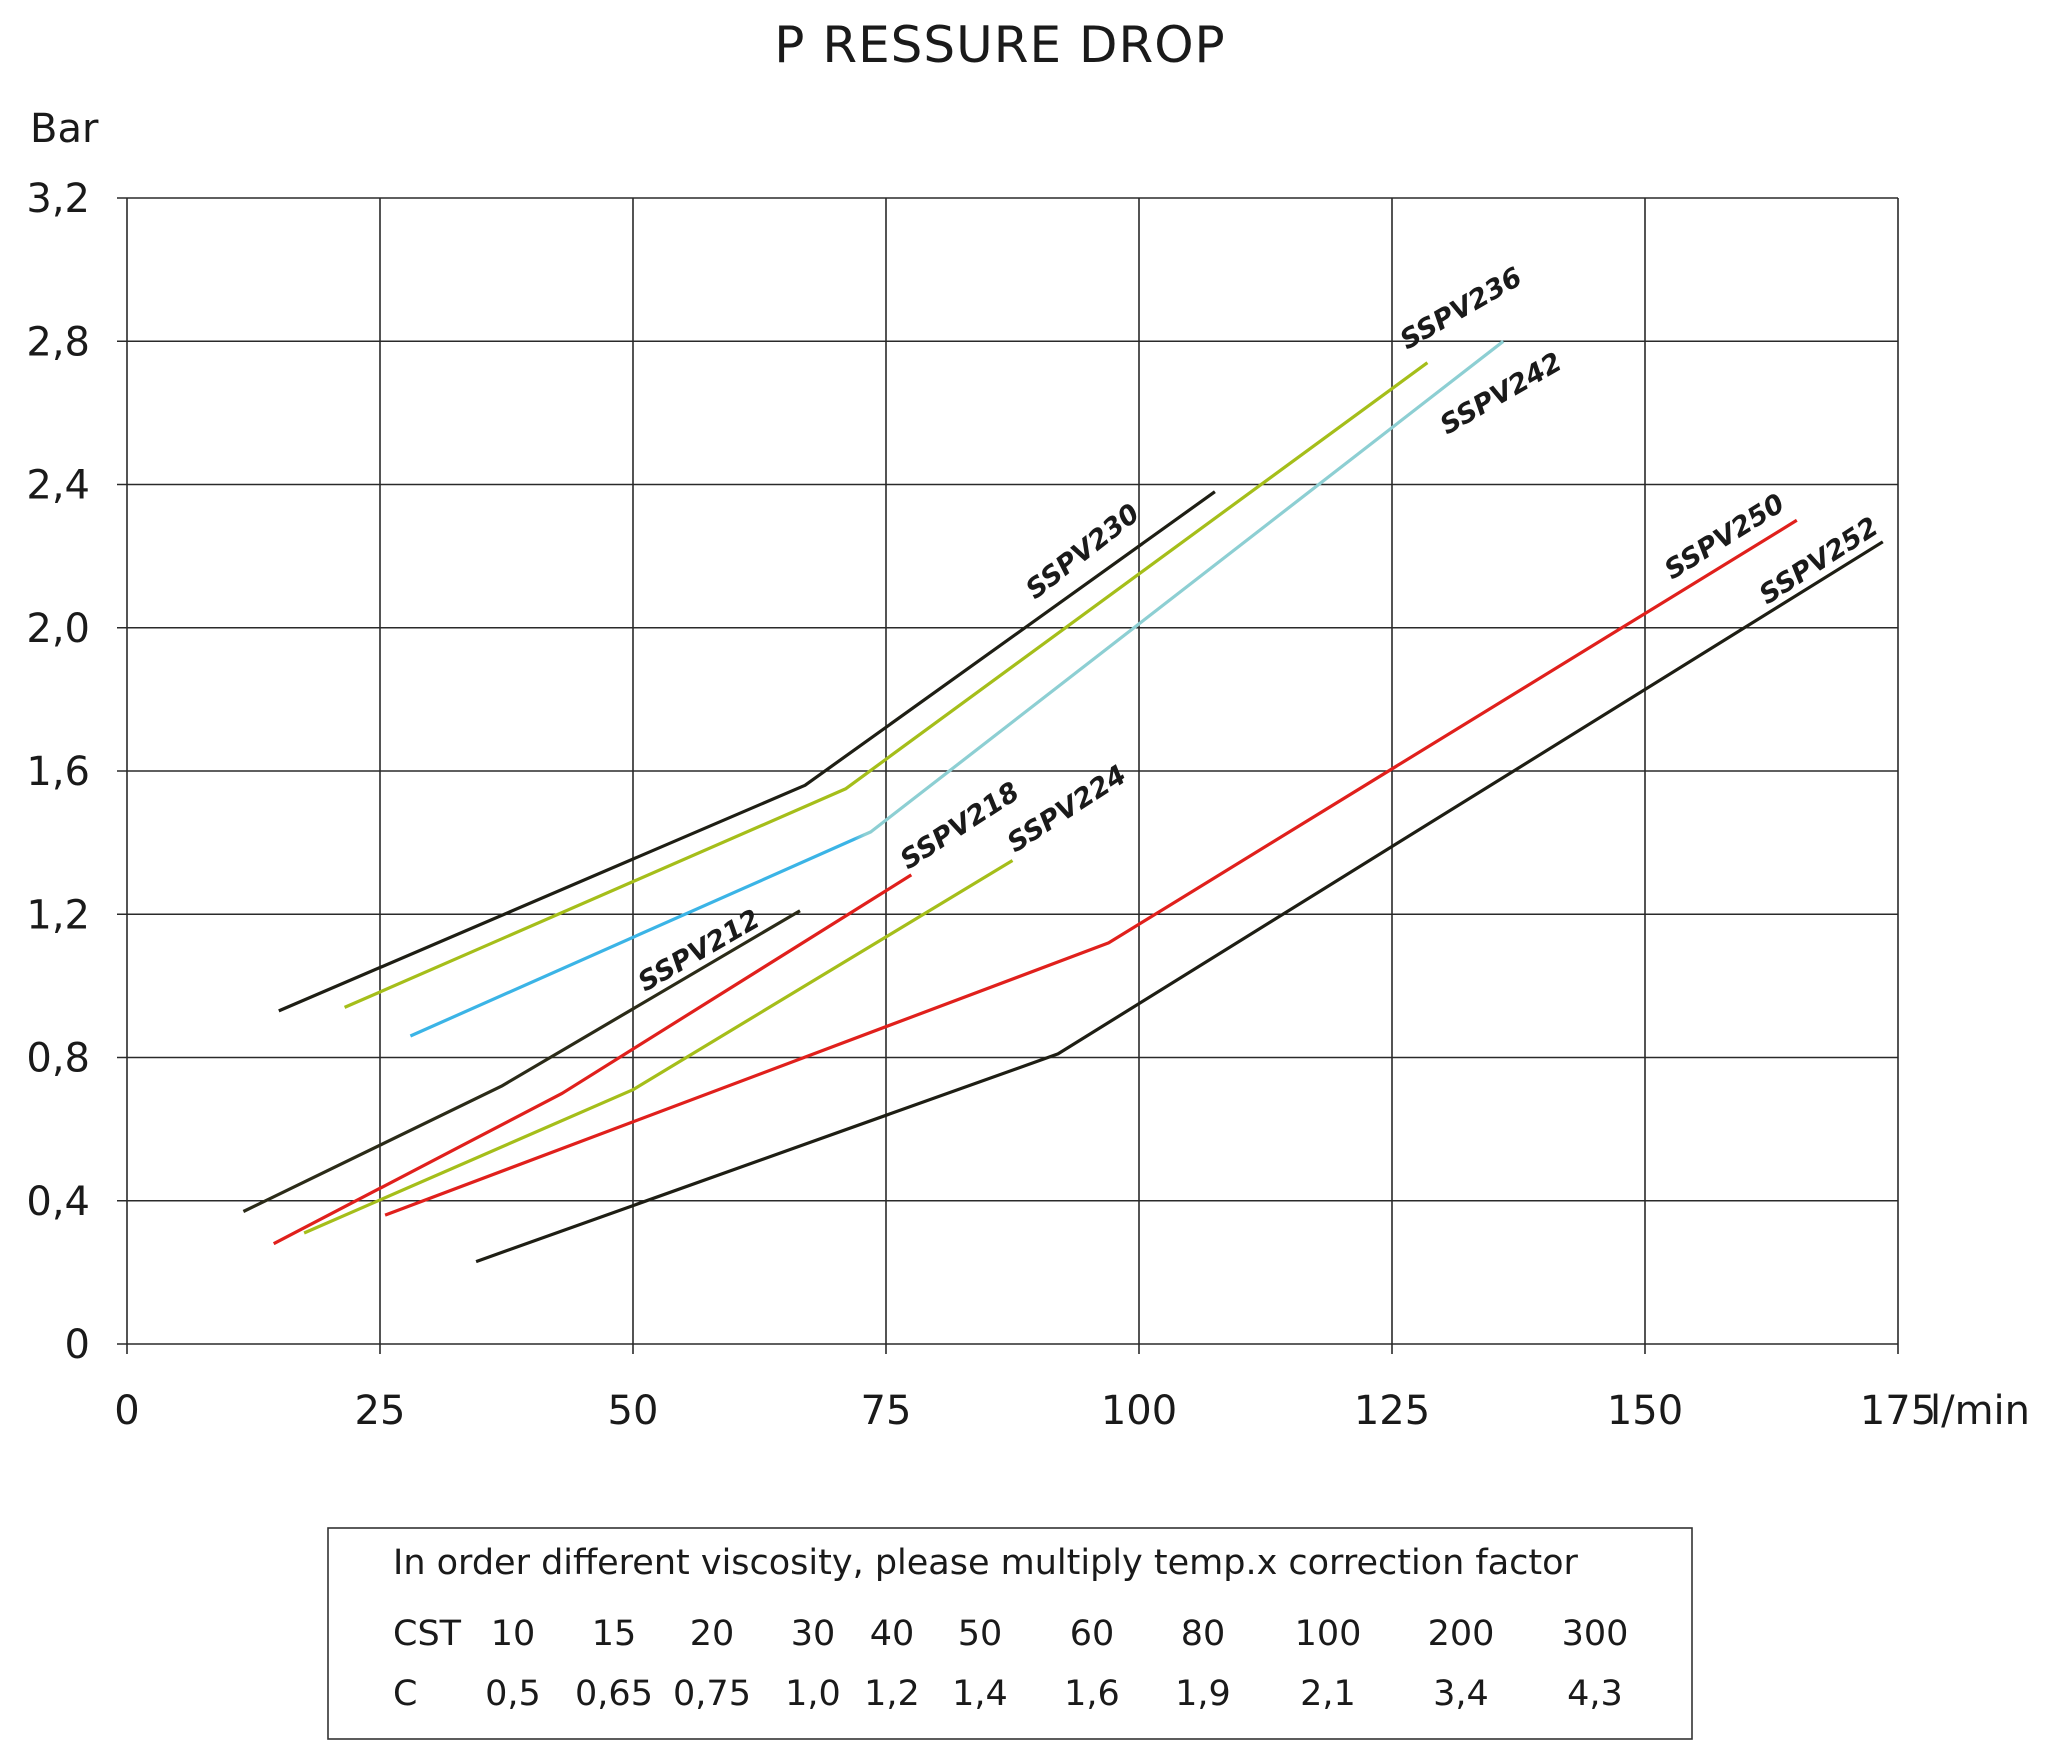 The height and width of the screenshot is (1758, 2051). What do you see at coordinates (1067, 809) in the screenshot?
I see `label-sspv224: SSPV224` at bounding box center [1067, 809].